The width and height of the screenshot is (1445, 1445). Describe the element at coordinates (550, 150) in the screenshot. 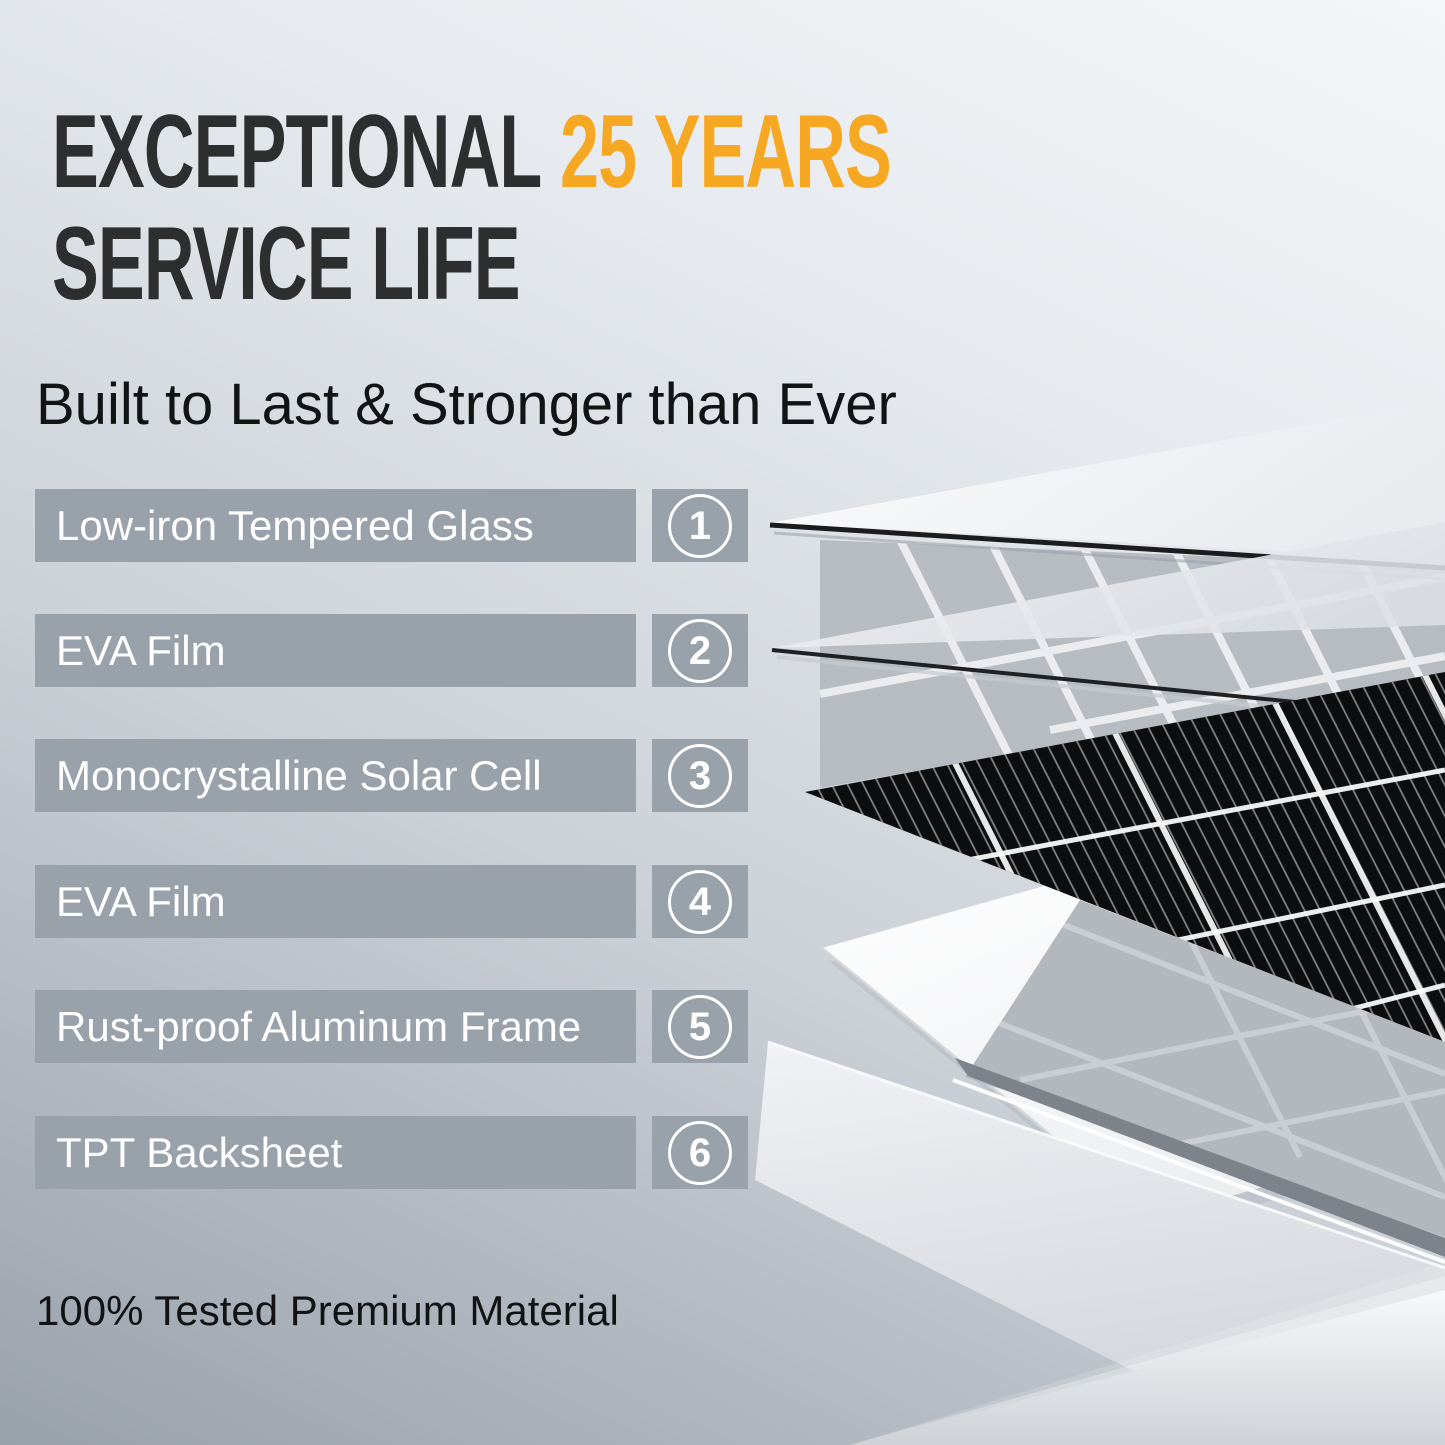

I see `title-spacer` at that location.